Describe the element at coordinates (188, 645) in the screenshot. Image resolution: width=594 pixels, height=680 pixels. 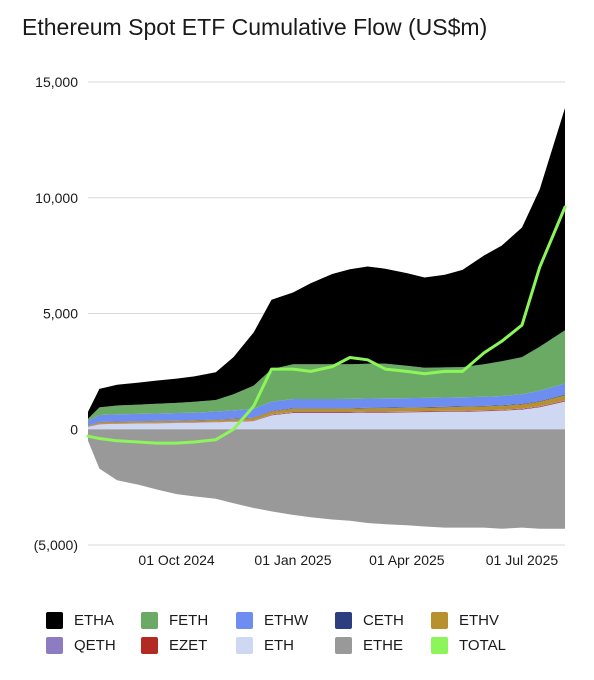
I see `legend-label: EZET` at that location.